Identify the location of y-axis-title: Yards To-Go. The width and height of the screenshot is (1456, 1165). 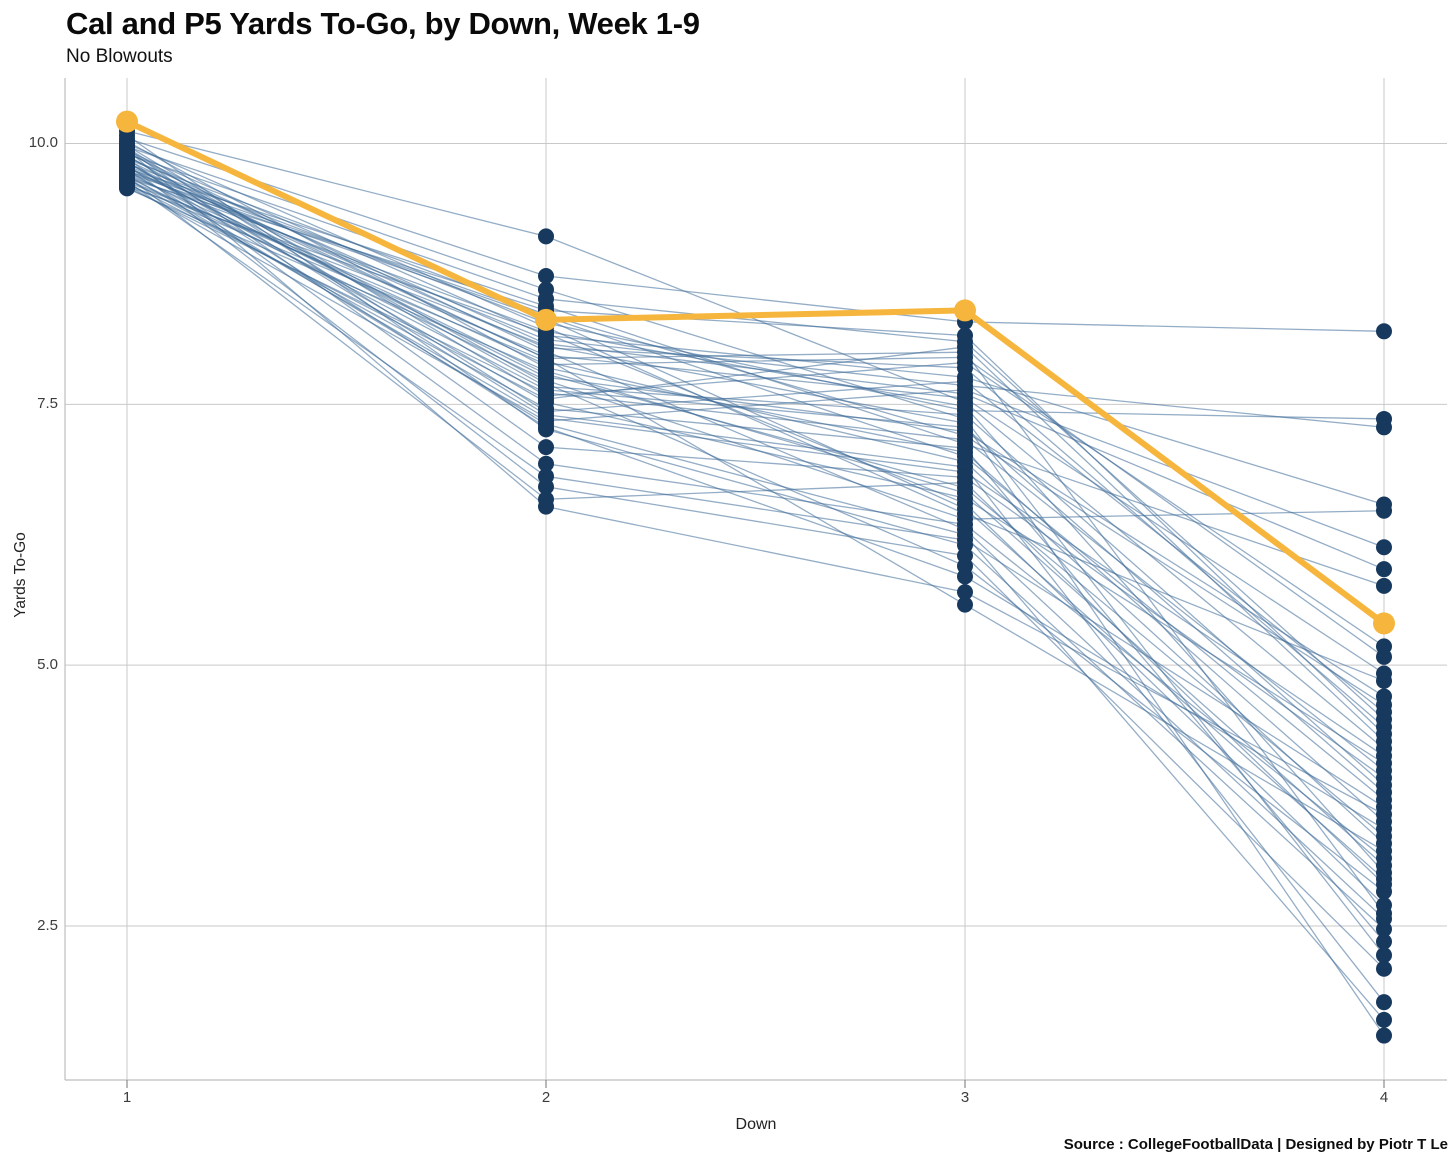
(20, 575).